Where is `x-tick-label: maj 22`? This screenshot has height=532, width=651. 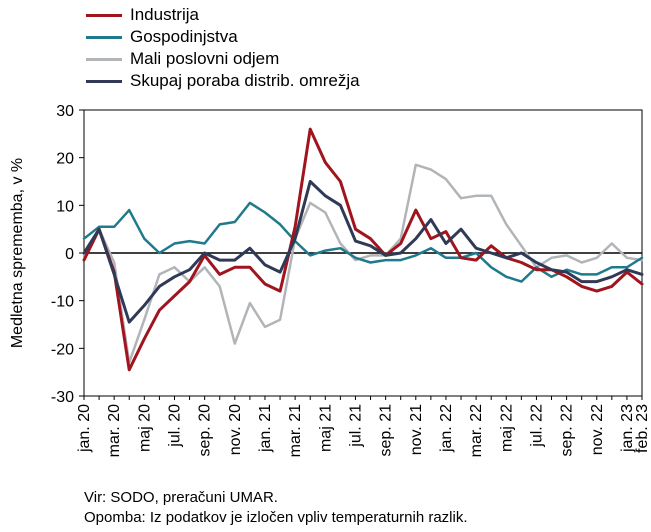 x-tick-label: maj 22 is located at coordinates (506, 428).